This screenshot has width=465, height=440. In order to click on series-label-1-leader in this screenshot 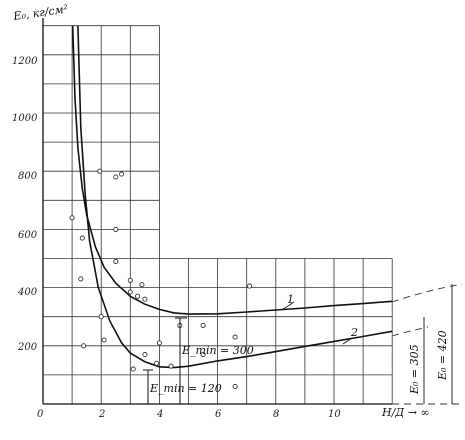, I will do `click(288, 306)`.